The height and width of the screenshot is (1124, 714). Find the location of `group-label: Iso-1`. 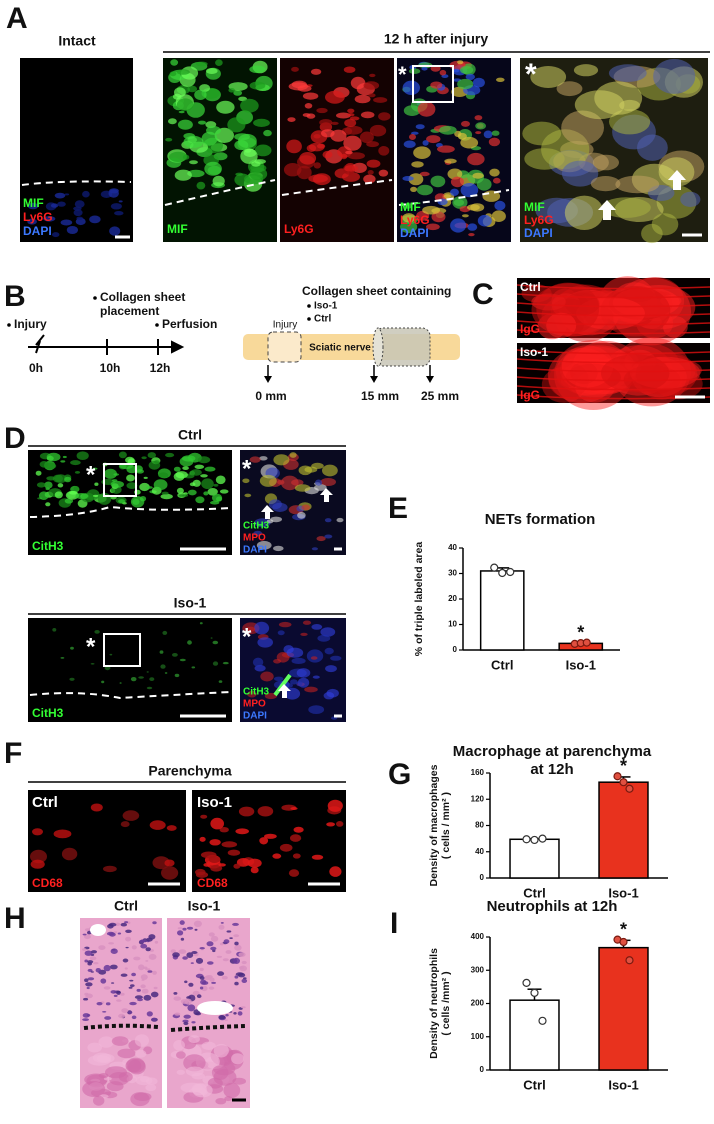

group-label: Iso-1 is located at coordinates (204, 906).